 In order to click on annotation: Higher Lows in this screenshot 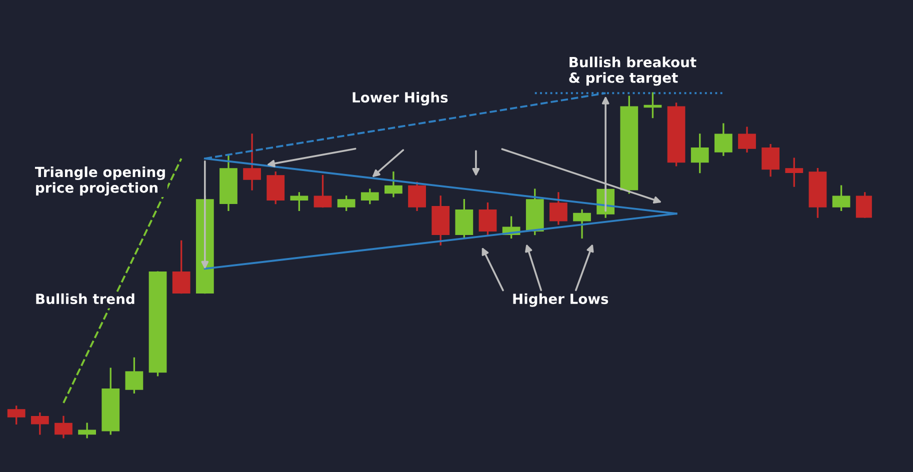, I will do `click(560, 300)`.